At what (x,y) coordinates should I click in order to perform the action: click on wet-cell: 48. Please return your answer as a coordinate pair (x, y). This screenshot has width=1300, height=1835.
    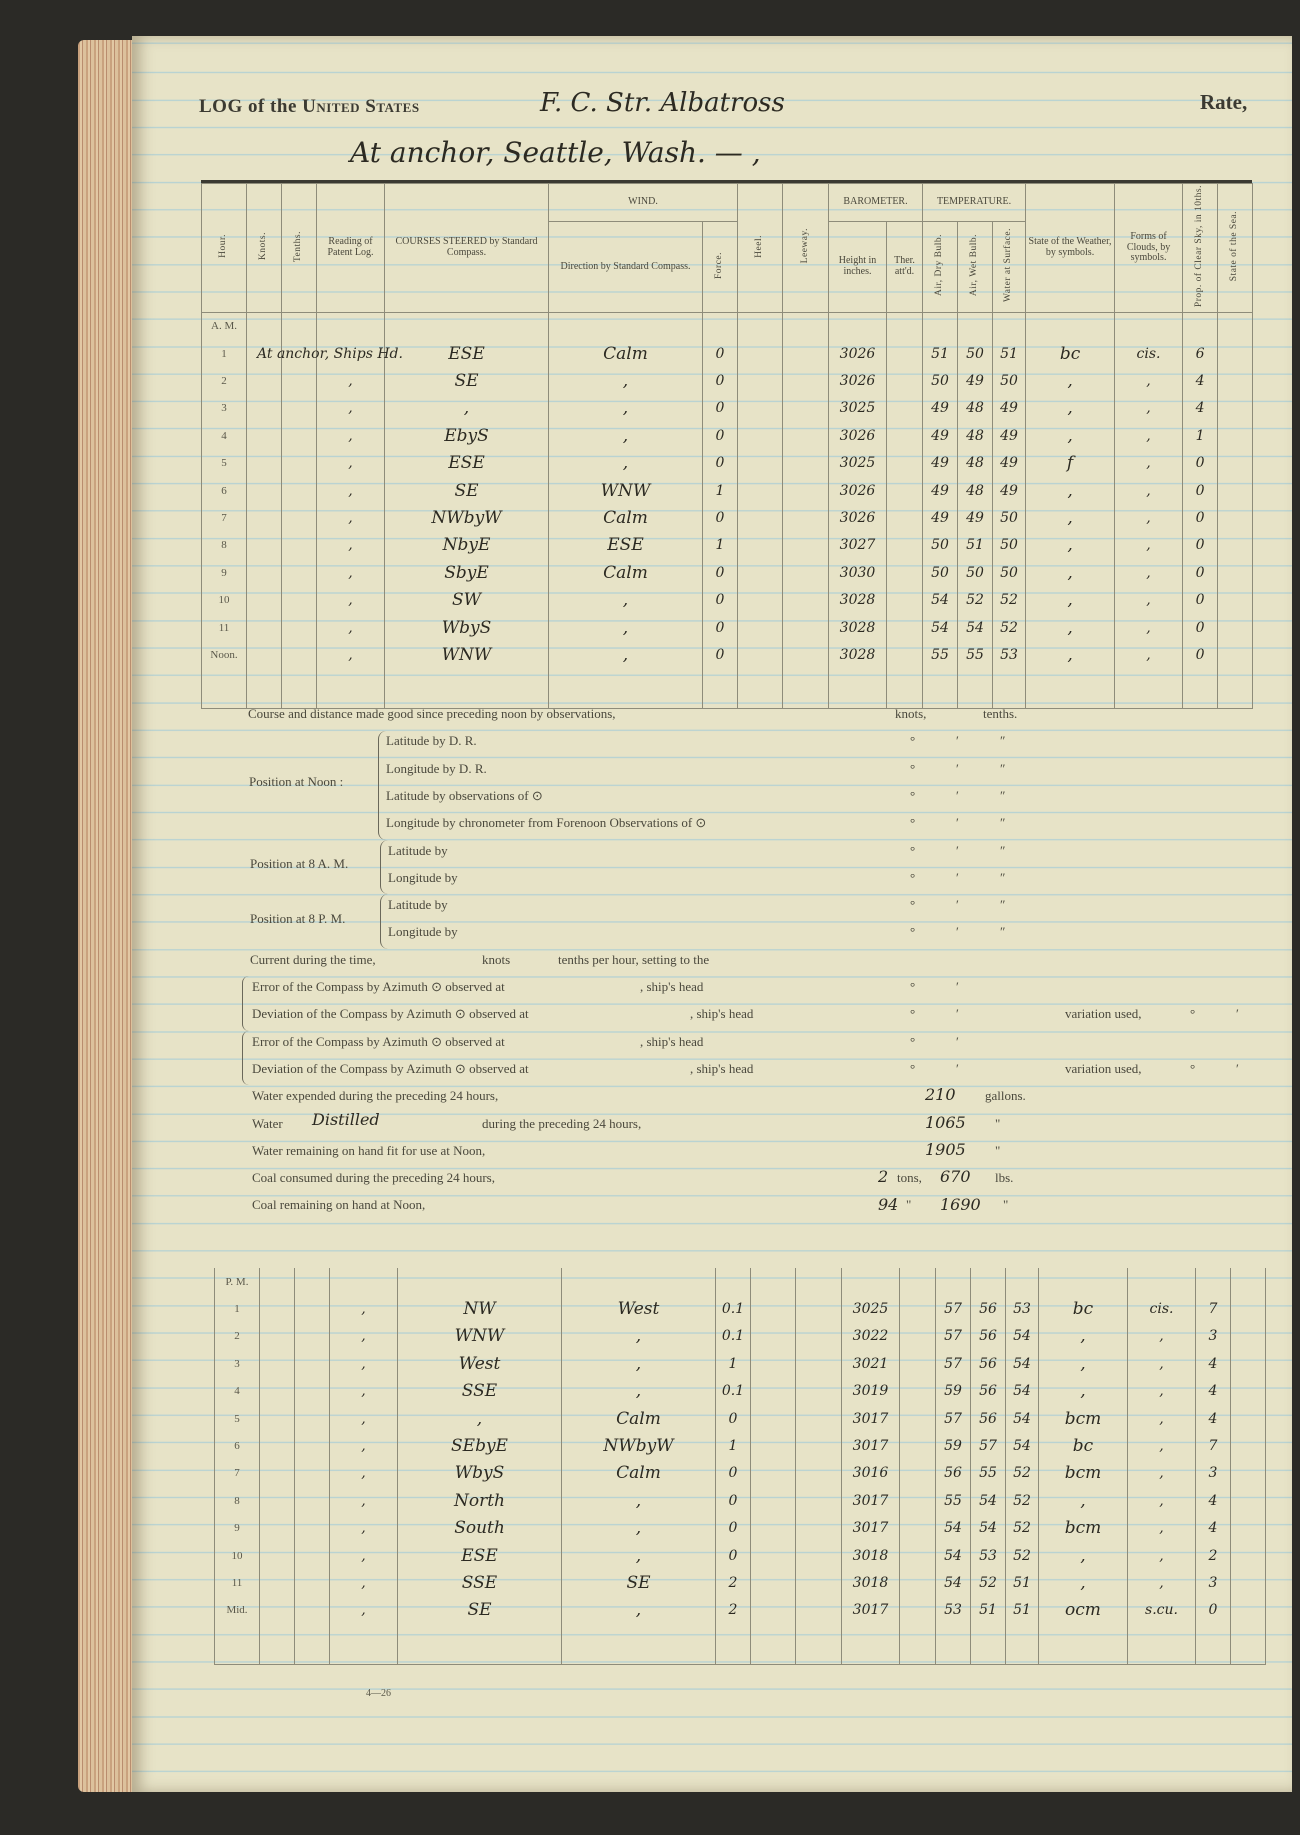
    Looking at the image, I should click on (975, 408).